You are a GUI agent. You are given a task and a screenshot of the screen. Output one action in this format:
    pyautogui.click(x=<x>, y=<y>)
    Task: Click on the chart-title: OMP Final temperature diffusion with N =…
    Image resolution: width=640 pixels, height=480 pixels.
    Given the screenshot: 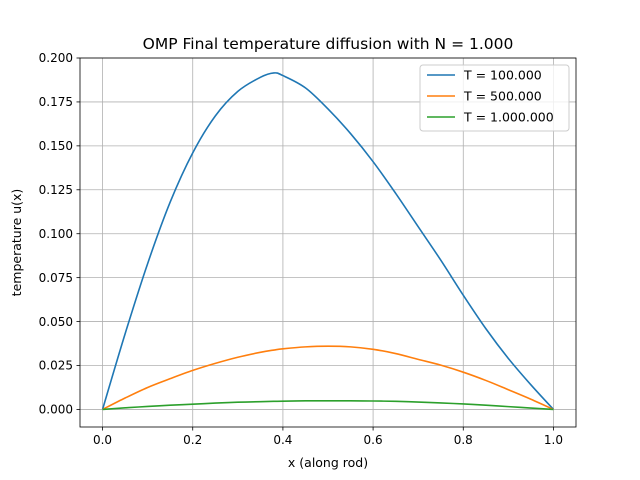 What is the action you would take?
    pyautogui.click(x=328, y=44)
    